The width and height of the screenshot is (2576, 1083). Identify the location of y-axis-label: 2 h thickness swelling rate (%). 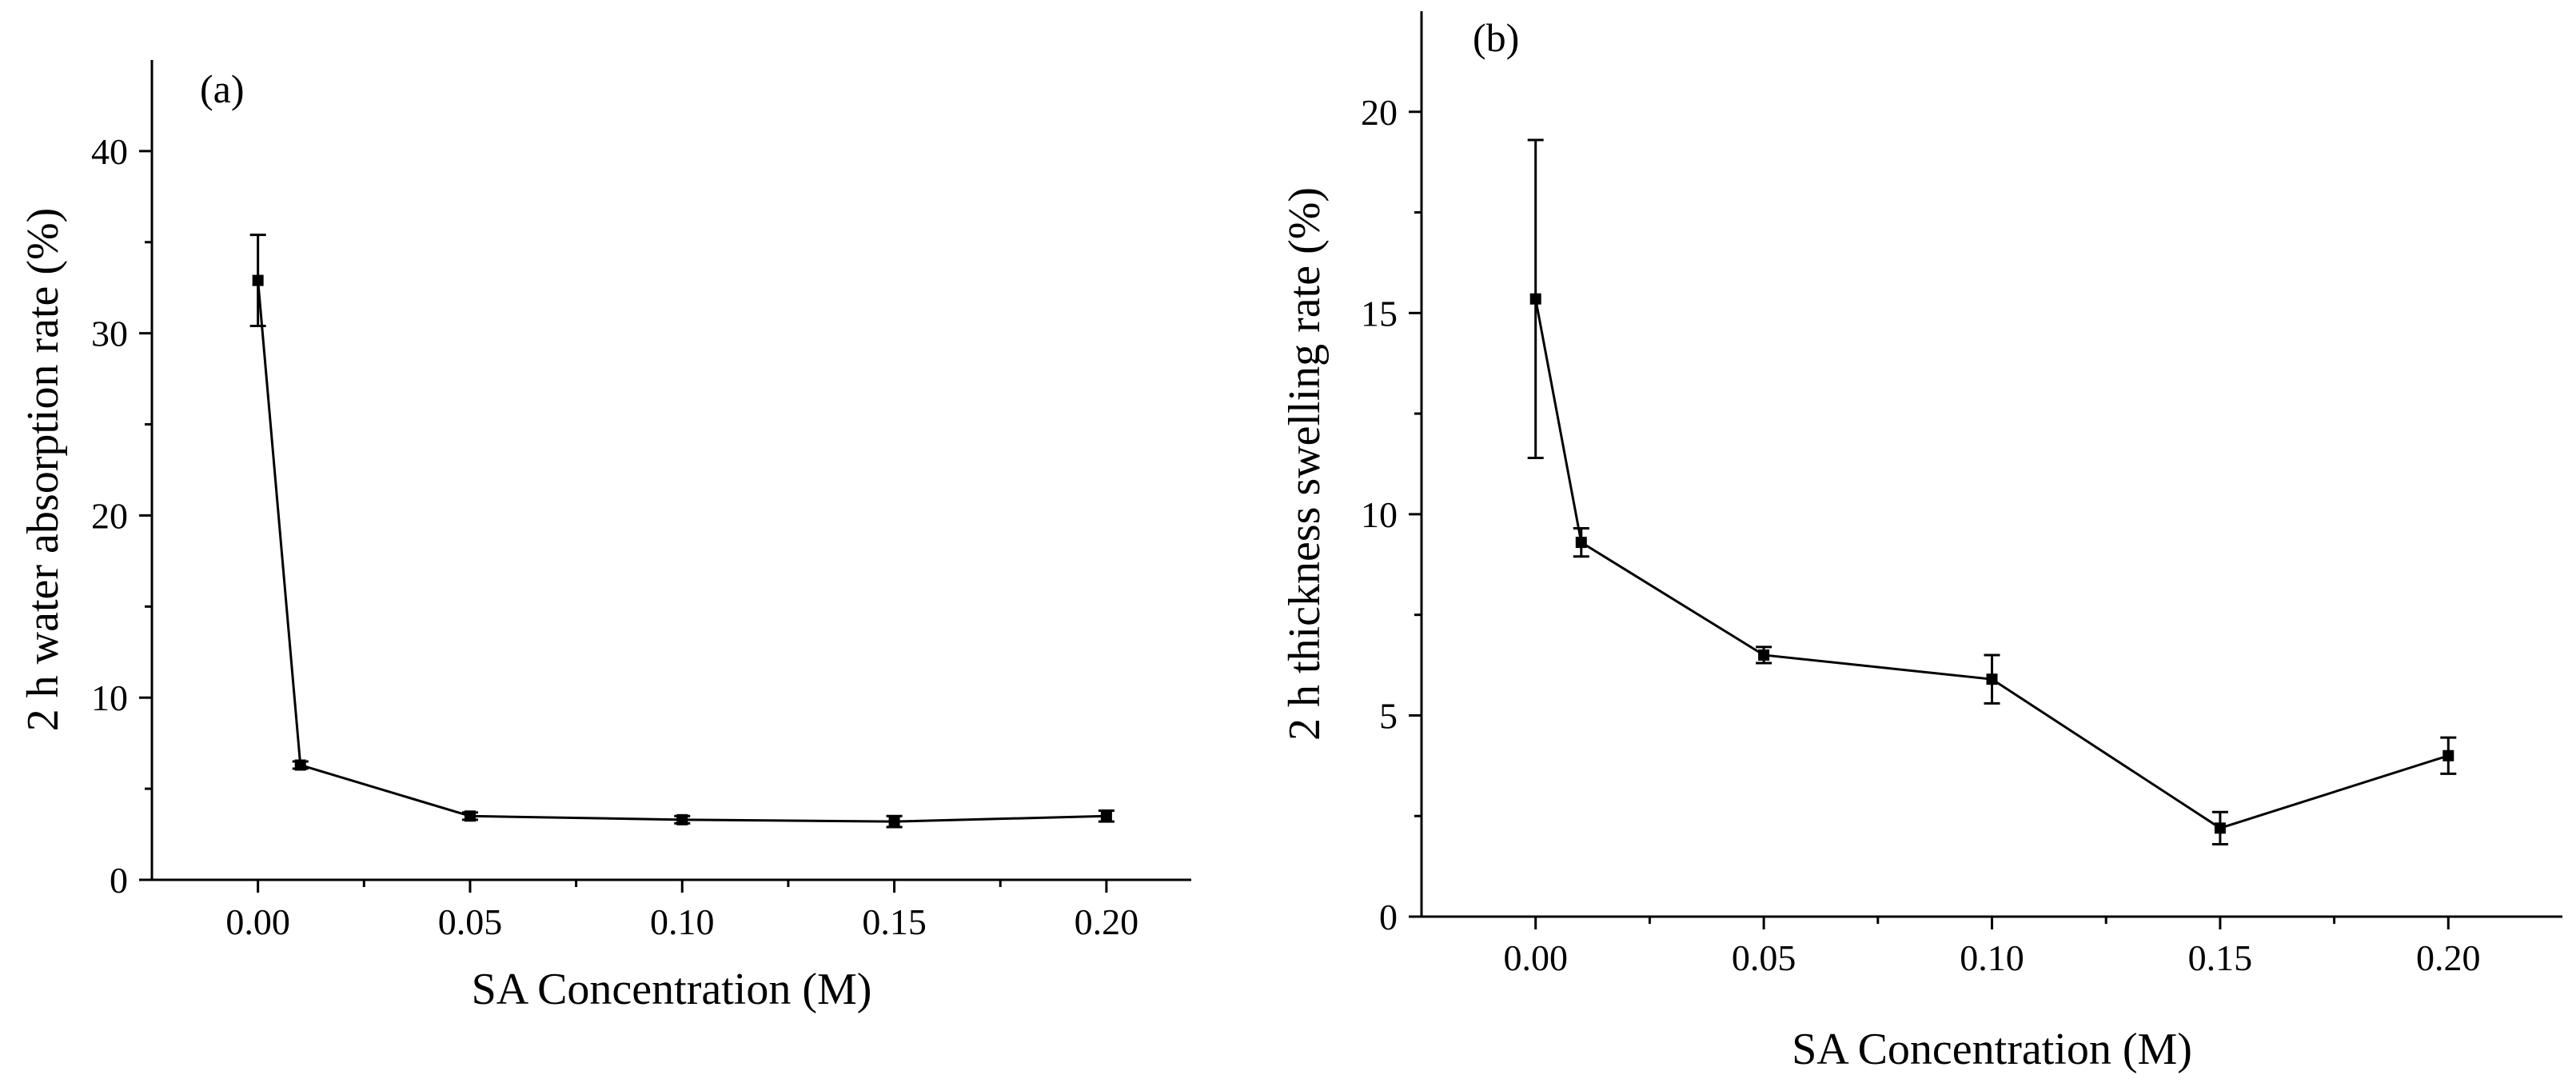
(1305, 464).